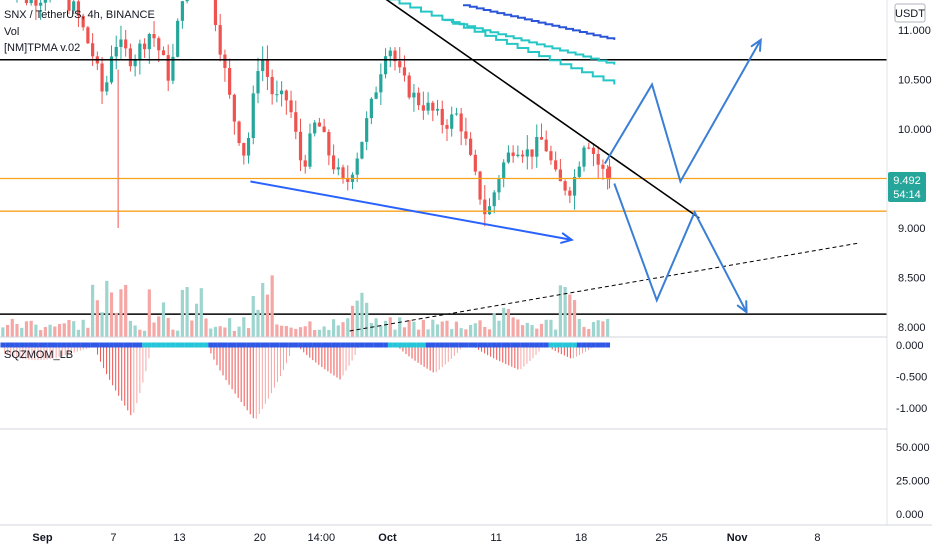  Describe the element at coordinates (305, 380) in the screenshot. I see `sqzmom-pane` at that location.